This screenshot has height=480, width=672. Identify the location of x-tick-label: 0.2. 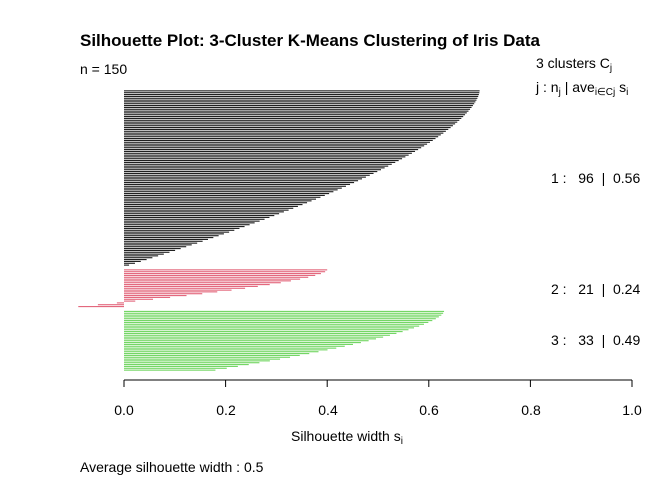
(226, 410).